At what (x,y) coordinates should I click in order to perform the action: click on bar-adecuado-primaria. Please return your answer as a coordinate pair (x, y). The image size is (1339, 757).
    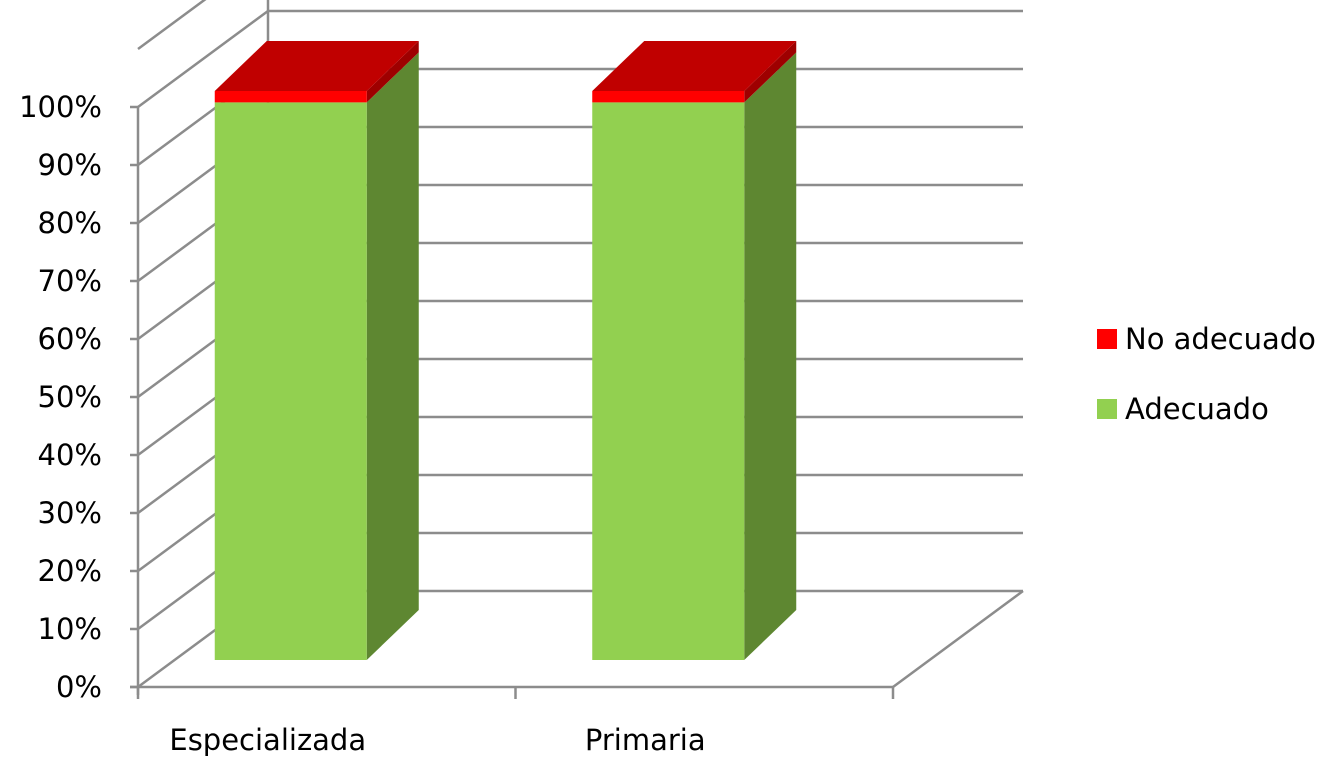
    Looking at the image, I should click on (694, 356).